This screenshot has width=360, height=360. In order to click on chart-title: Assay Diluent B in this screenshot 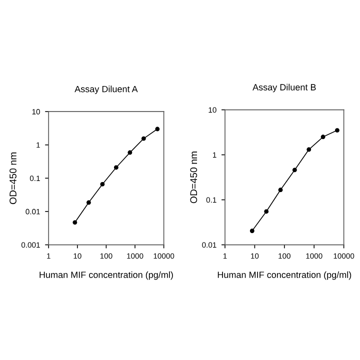, I will do `click(284, 88)`.